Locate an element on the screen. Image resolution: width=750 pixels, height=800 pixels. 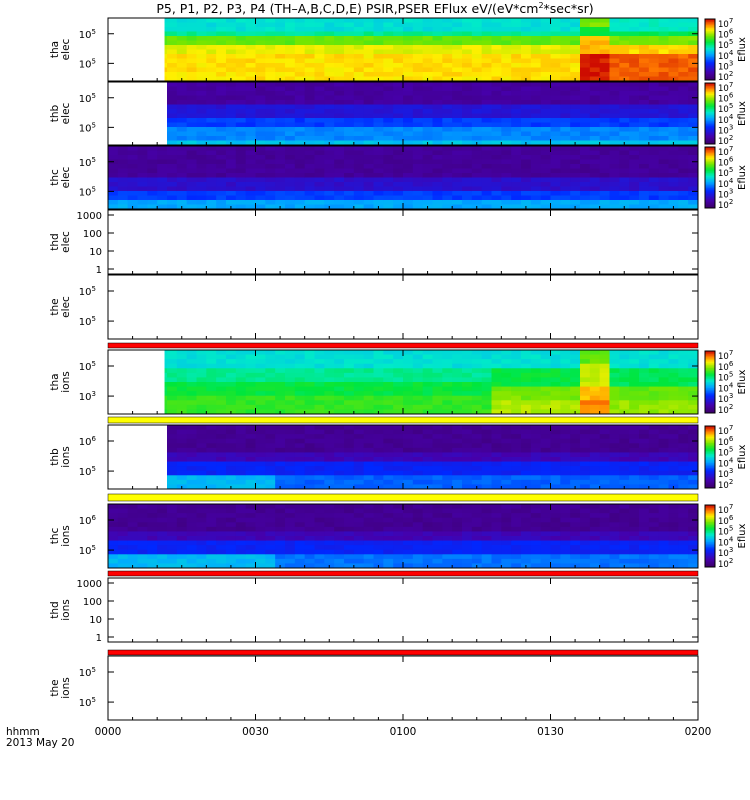
y-tick-label: 106 is located at coordinates (88, 441).